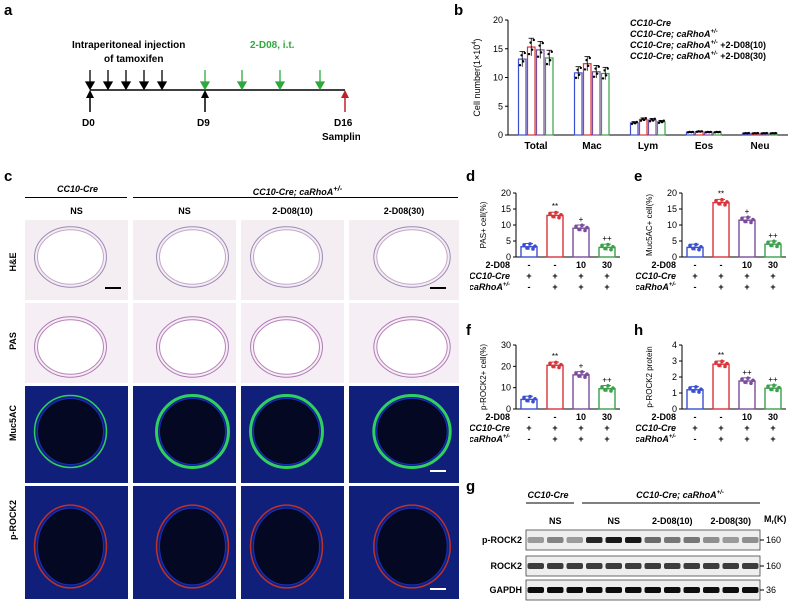 This screenshot has height=603, width=800. What do you see at coordinates (292, 211) in the screenshot?
I see `col-header-d08-10: 2-D08(10)` at bounding box center [292, 211].